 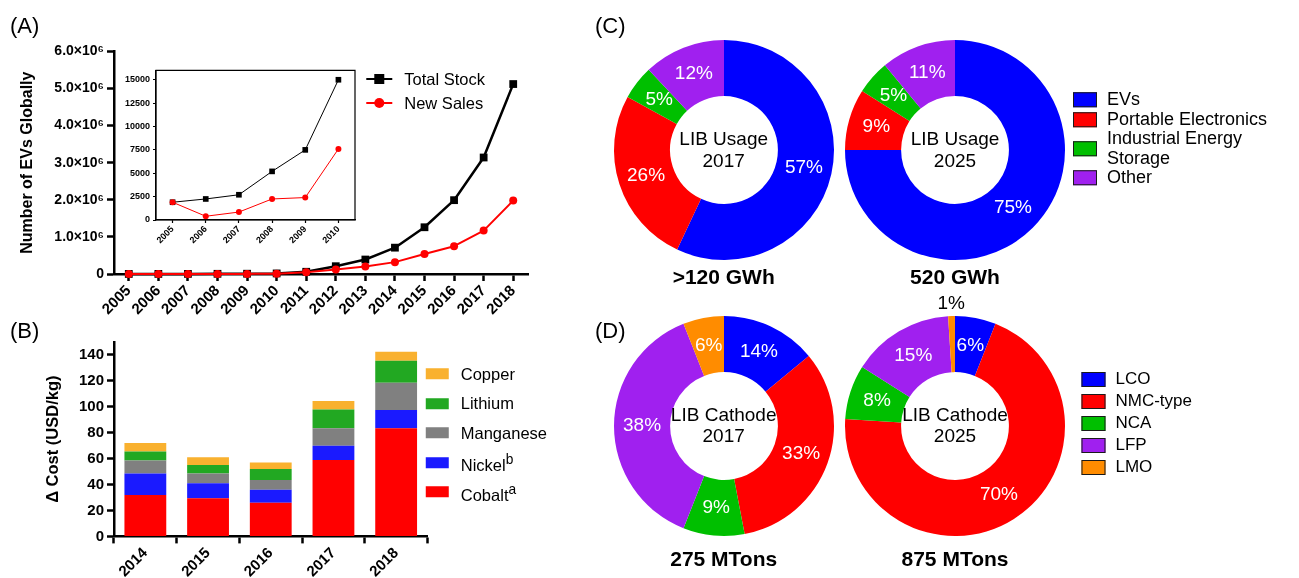 I want to click on legend-label: New Sales, so click(x=444, y=103).